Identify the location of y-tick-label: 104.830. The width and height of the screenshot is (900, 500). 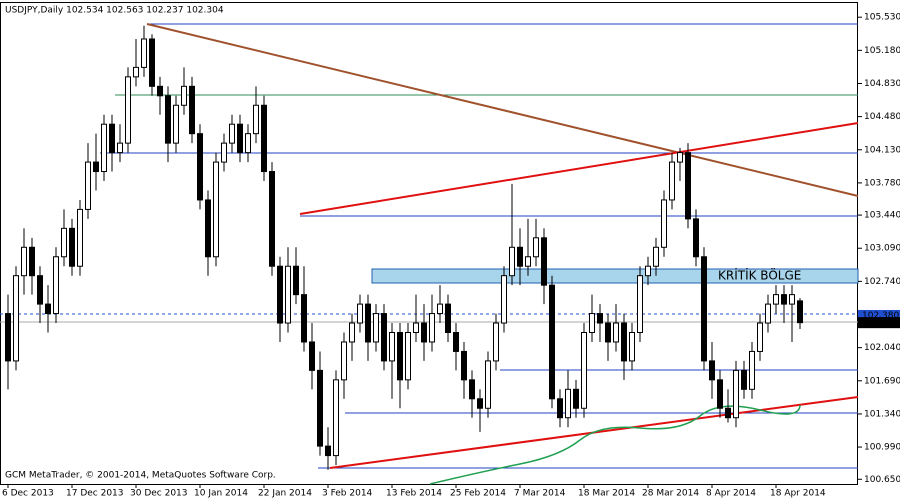
(882, 84).